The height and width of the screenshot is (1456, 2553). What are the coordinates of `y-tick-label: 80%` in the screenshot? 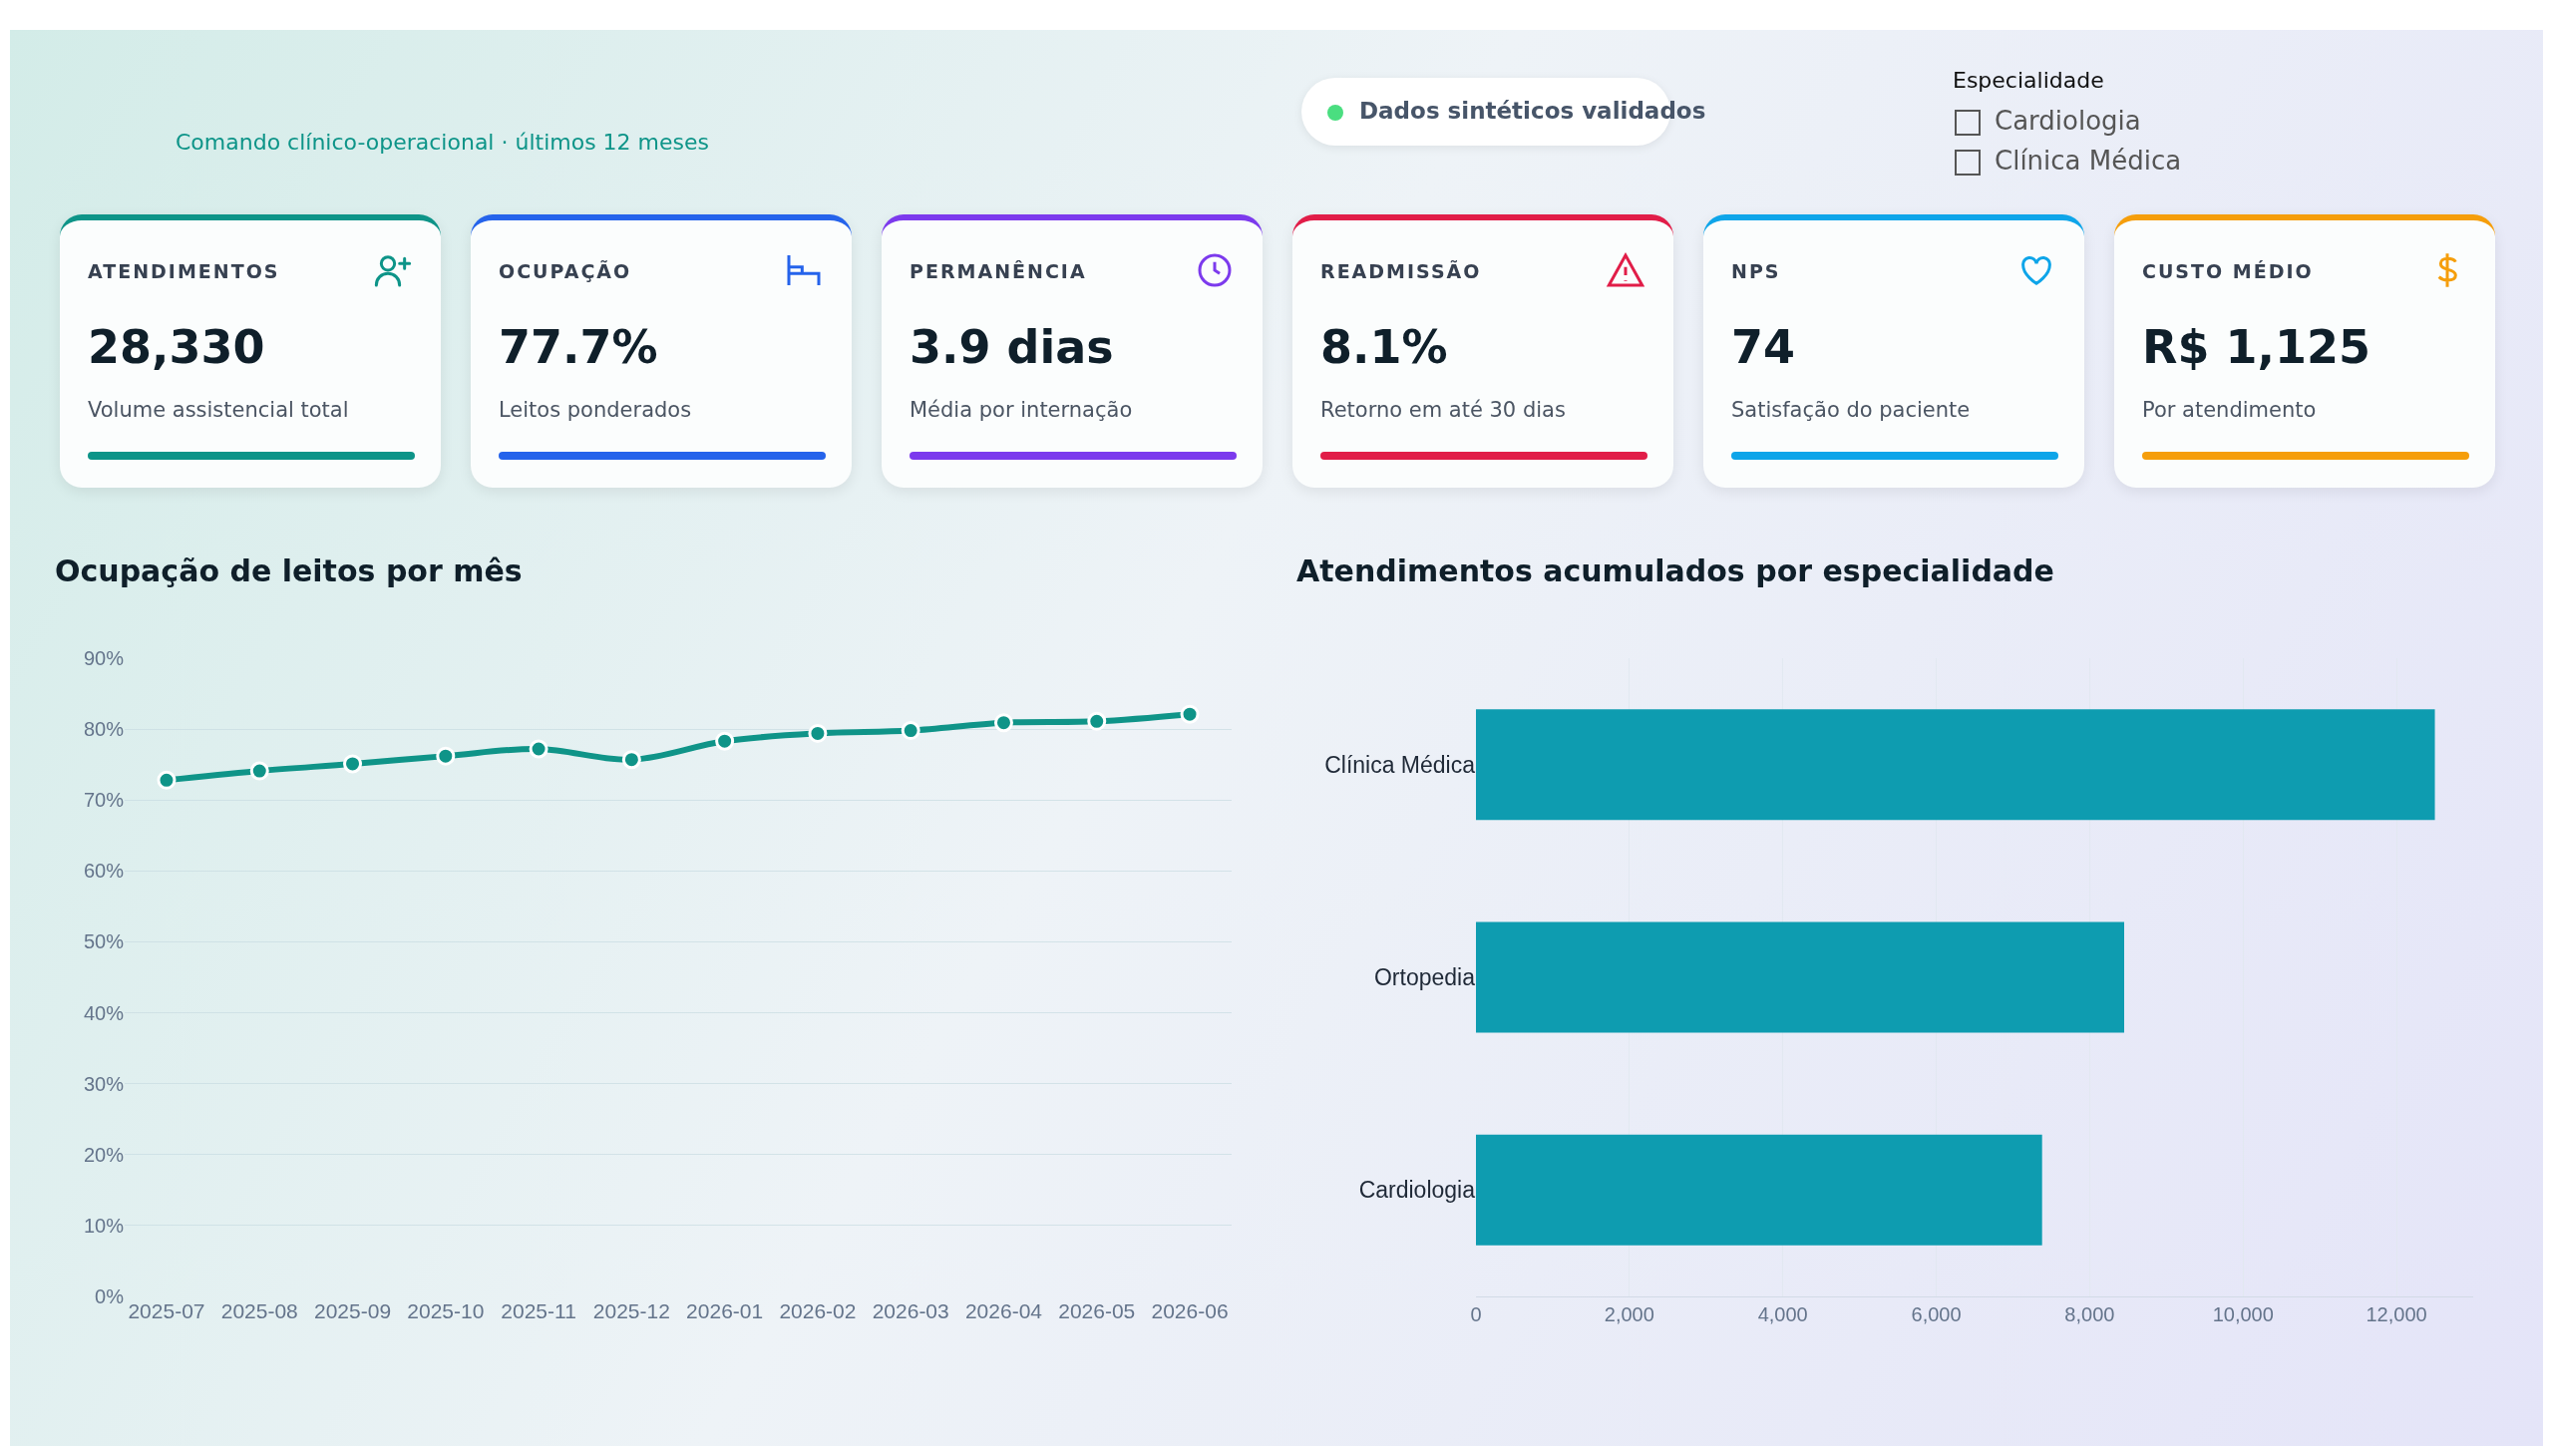 It's located at (104, 729).